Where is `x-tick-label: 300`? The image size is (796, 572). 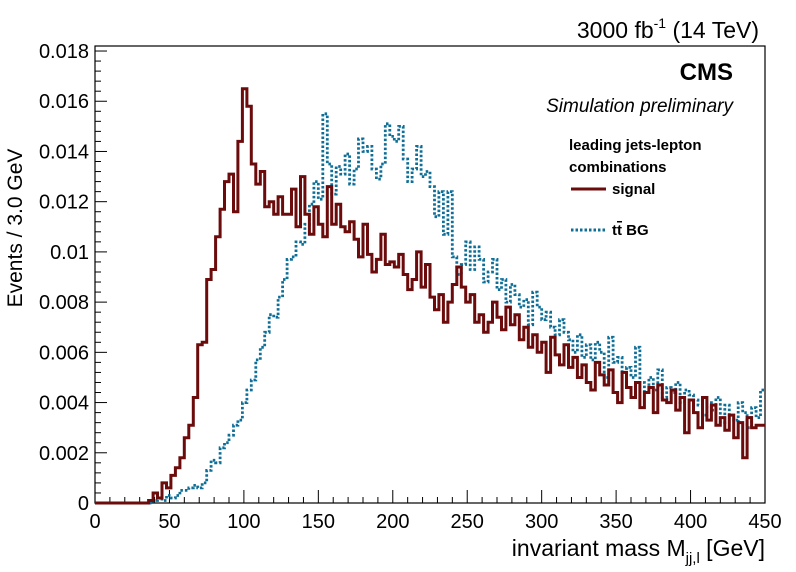 x-tick-label: 300 is located at coordinates (541, 522).